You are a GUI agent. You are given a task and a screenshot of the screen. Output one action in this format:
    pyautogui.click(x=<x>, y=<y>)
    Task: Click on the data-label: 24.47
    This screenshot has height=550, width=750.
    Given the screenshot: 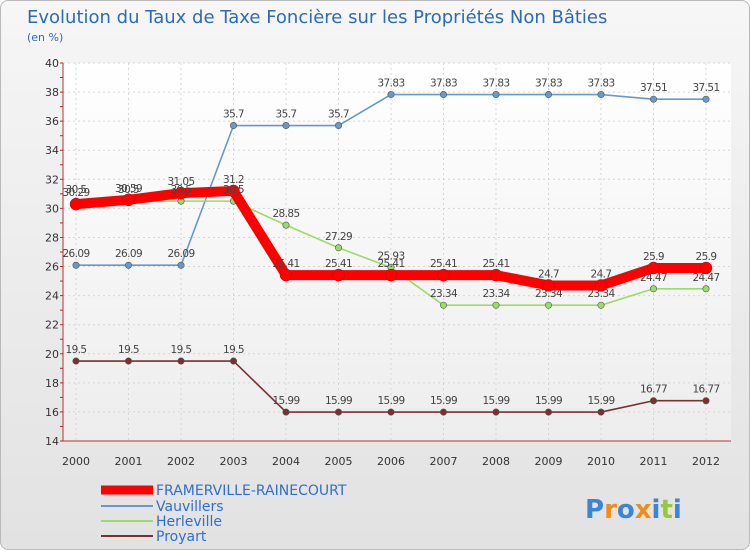 What is the action you would take?
    pyautogui.click(x=705, y=278)
    